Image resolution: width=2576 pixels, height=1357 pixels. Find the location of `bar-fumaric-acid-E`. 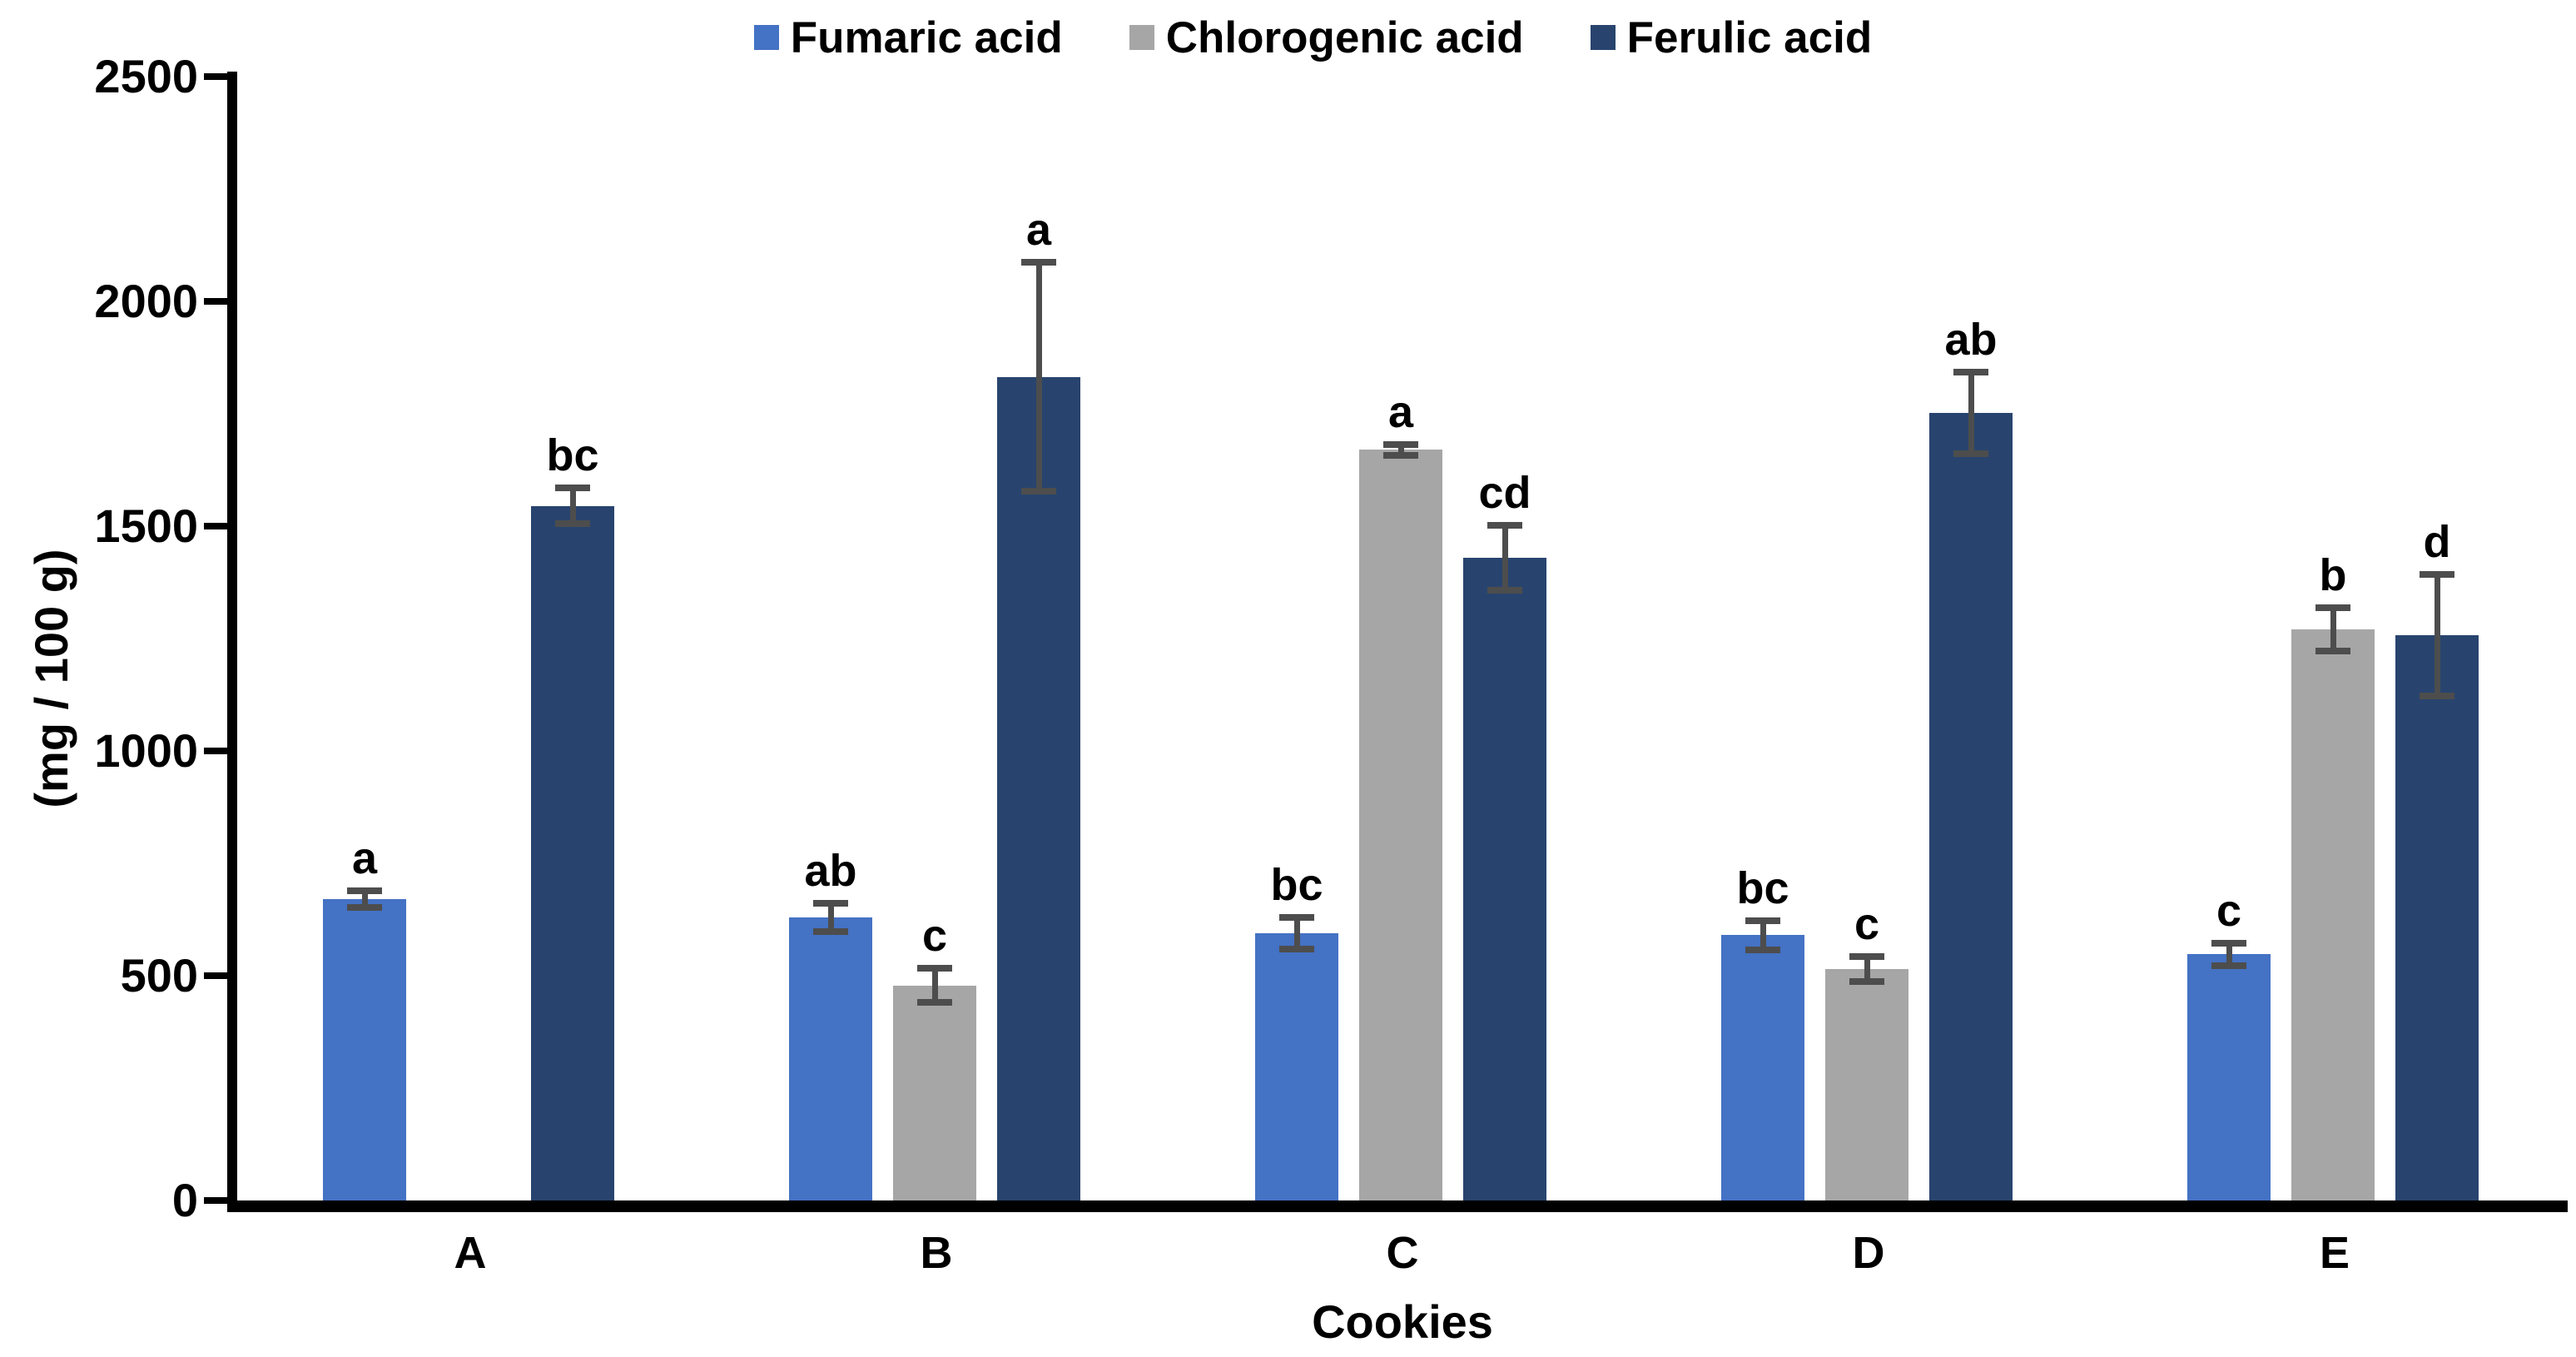

bar-fumaric-acid-E is located at coordinates (2229, 1077).